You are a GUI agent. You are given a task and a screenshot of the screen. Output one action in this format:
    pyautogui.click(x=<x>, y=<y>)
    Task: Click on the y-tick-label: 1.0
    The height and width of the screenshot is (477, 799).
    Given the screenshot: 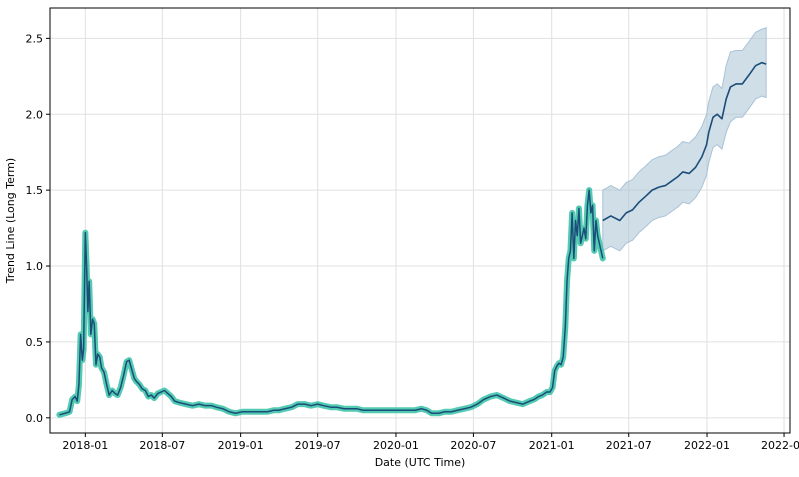 What is the action you would take?
    pyautogui.click(x=35, y=266)
    